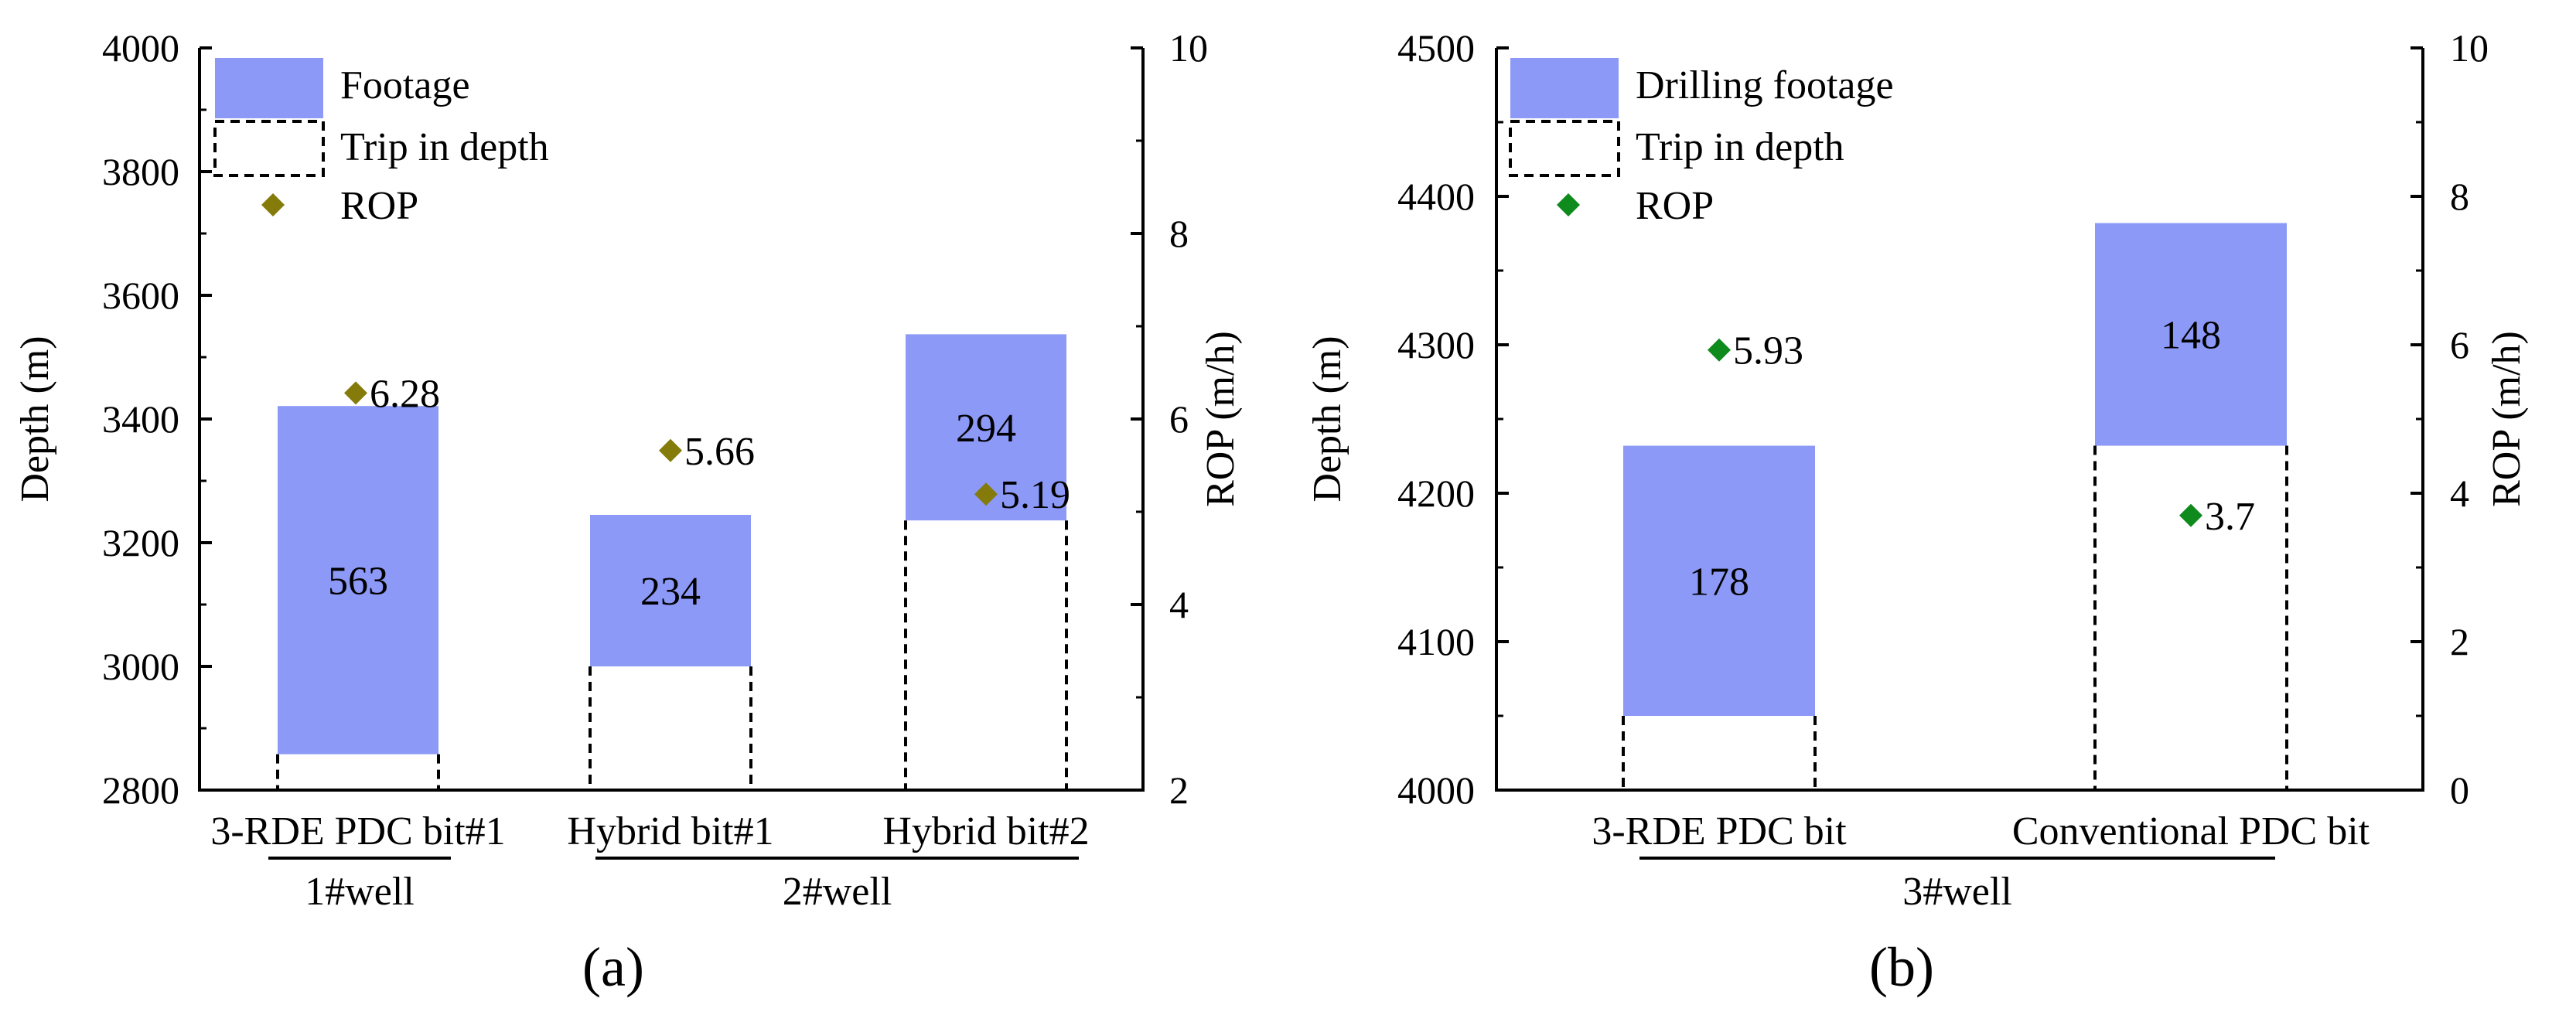 The width and height of the screenshot is (2576, 1022). Describe the element at coordinates (613, 967) in the screenshot. I see `panel-label: (a)` at that location.